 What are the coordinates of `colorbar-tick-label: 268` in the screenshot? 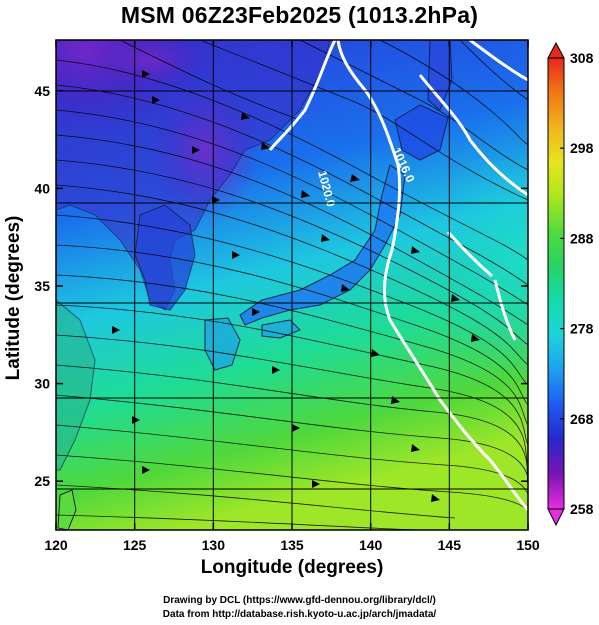 It's located at (582, 419).